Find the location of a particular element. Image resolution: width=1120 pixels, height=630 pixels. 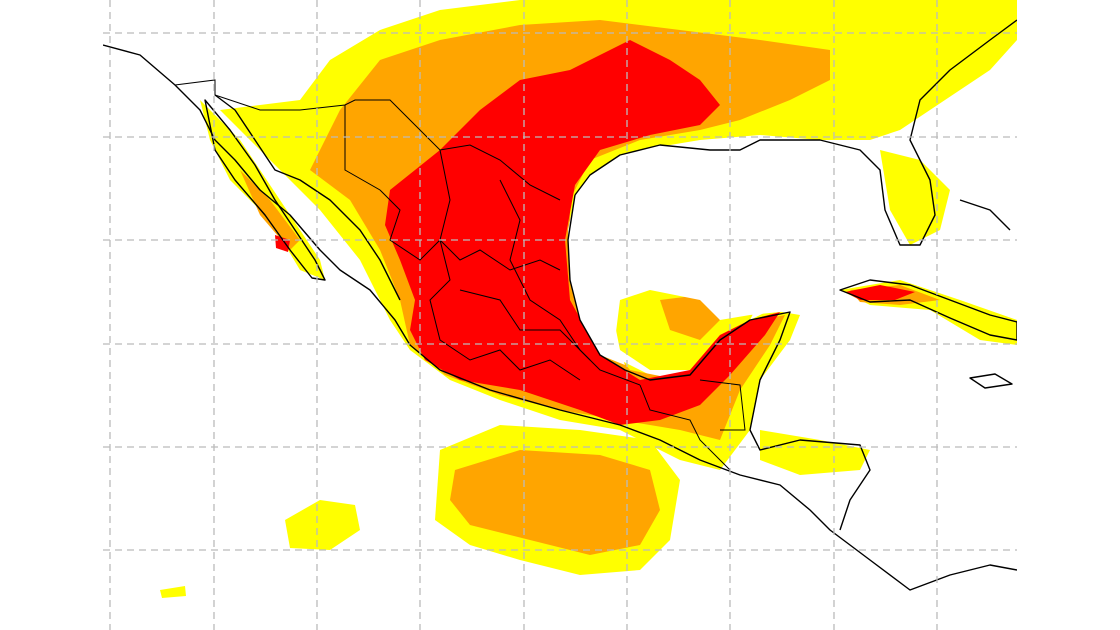

gulf-of-mexico is located at coordinates (792, 252).